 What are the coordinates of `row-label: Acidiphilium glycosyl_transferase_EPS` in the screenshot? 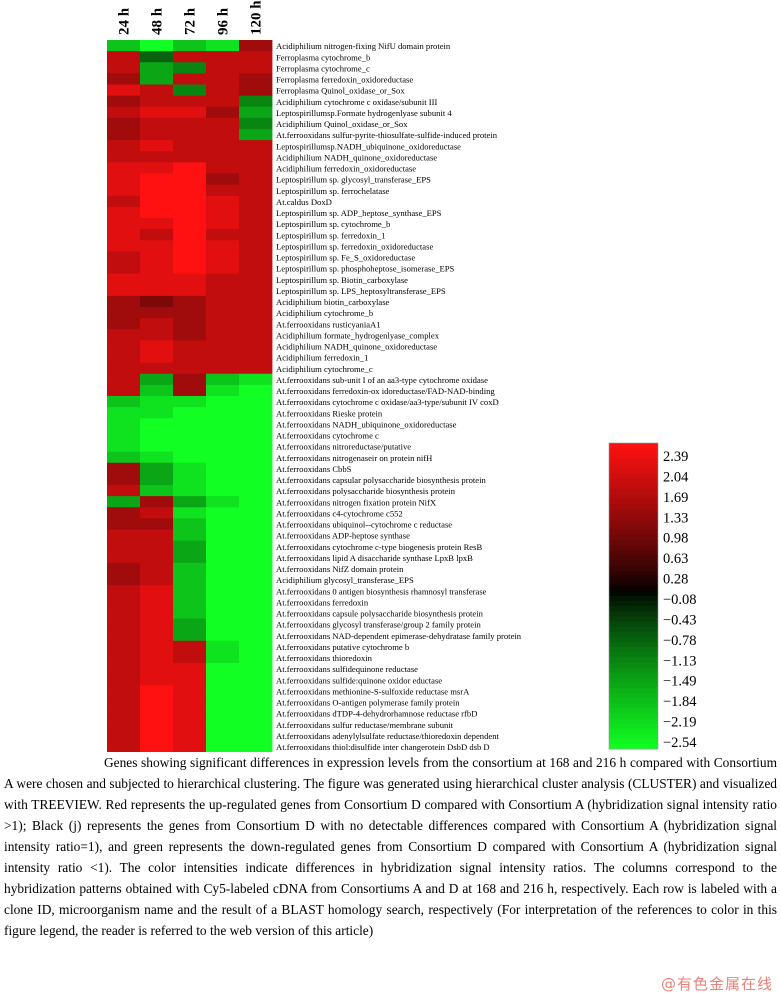 It's located at (345, 580).